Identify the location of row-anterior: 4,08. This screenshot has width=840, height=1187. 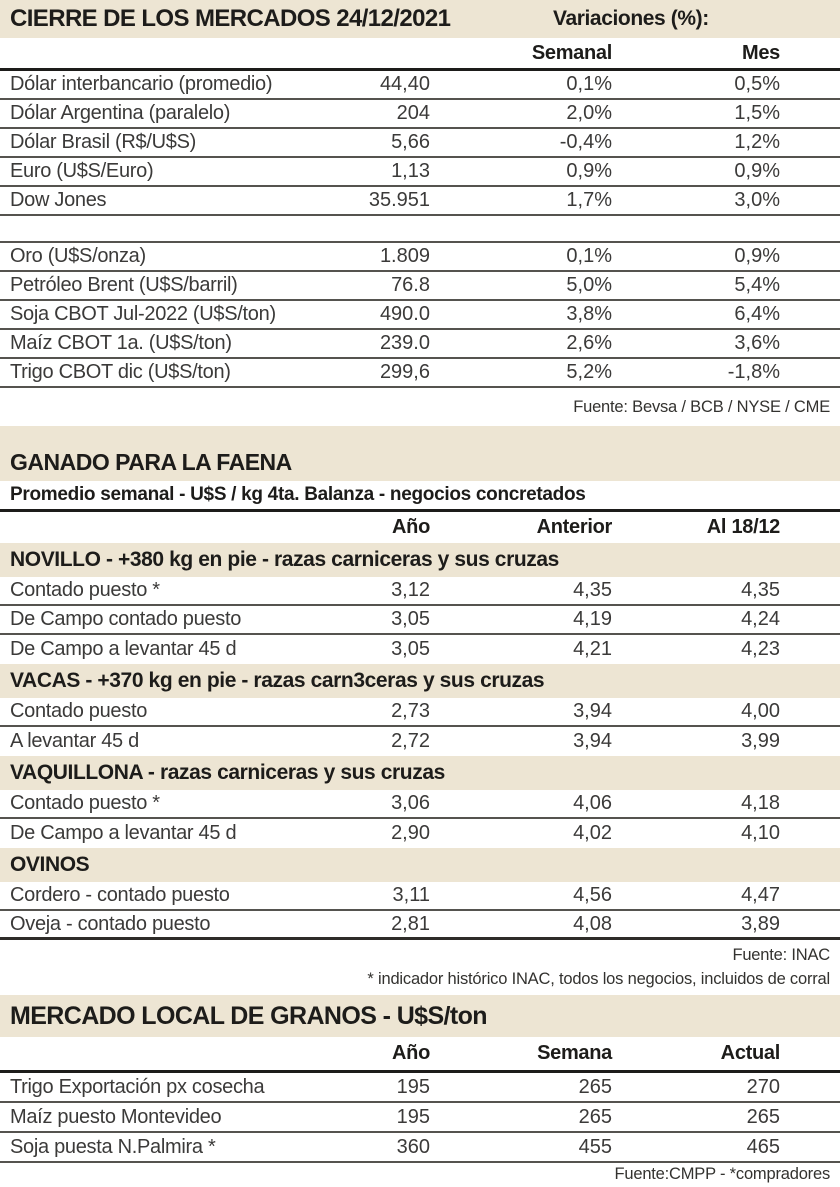
(592, 923).